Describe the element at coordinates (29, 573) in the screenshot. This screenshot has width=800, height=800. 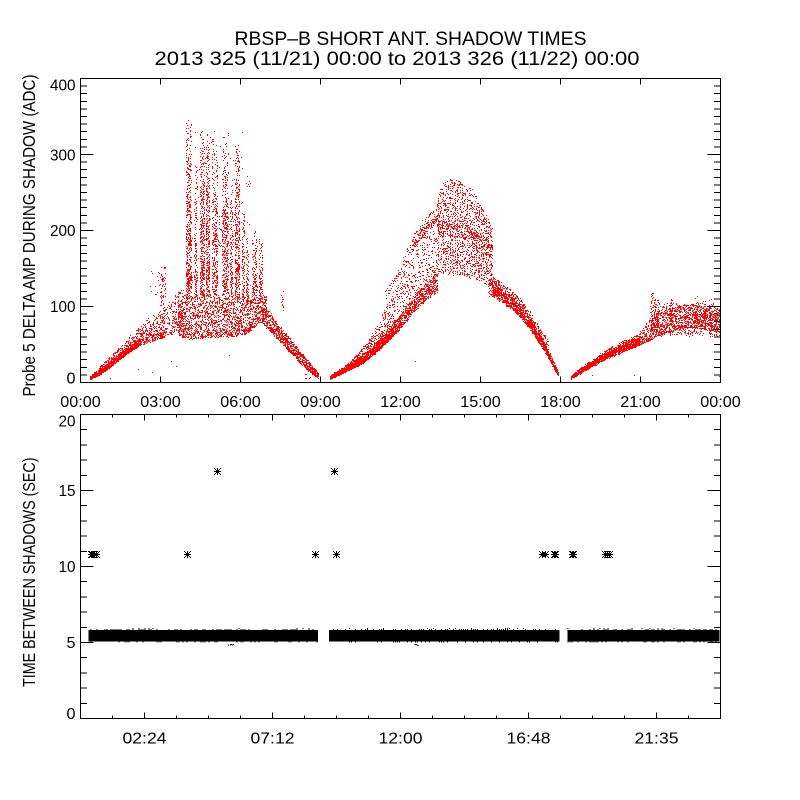
I see `svg-text: TIME BETWEEN SHADOWS (SEC)` at that location.